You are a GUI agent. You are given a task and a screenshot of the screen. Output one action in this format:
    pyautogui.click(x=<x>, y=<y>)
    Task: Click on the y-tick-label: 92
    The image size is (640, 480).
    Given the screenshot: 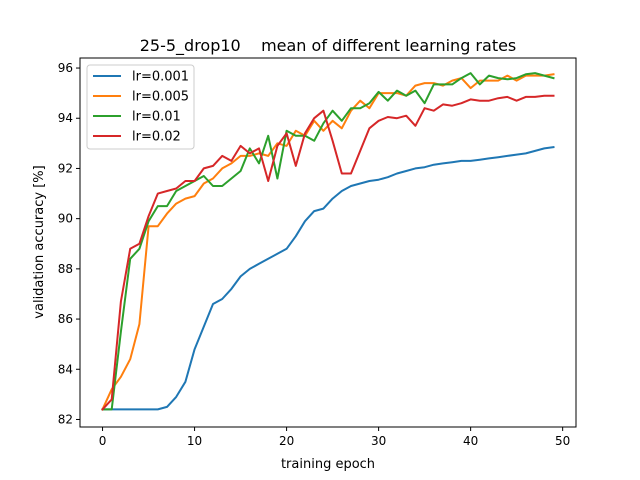 What is the action you would take?
    pyautogui.click(x=65, y=168)
    